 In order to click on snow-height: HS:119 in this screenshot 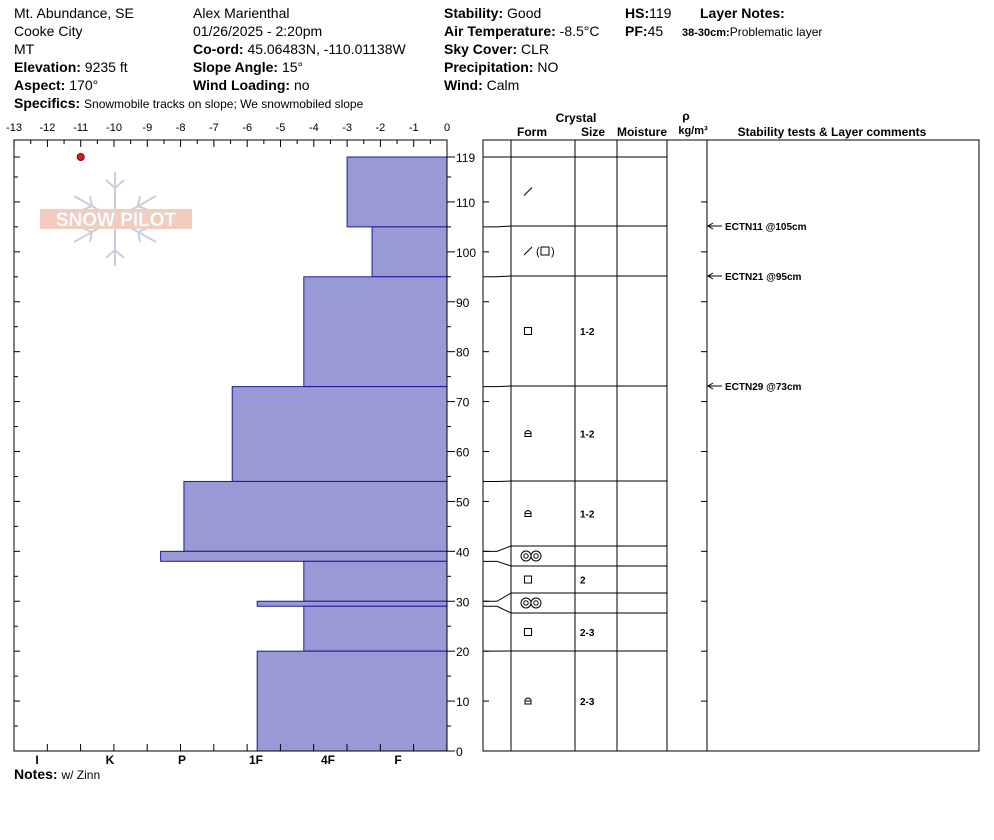, I will do `click(648, 13)`.